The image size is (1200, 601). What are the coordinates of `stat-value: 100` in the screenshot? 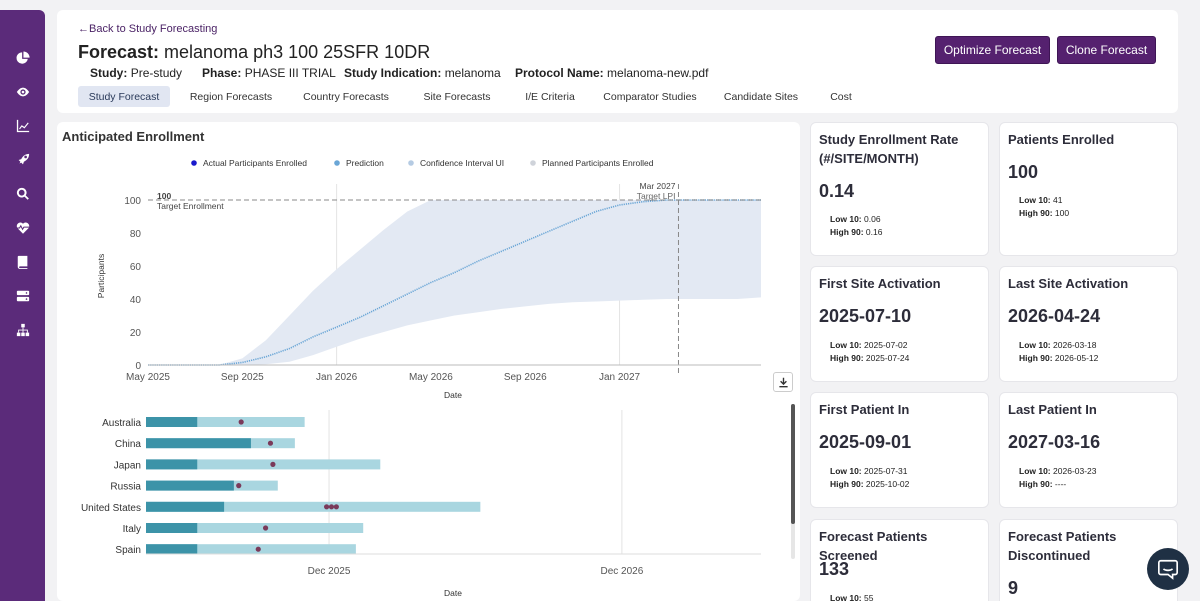 It's located at (1023, 172).